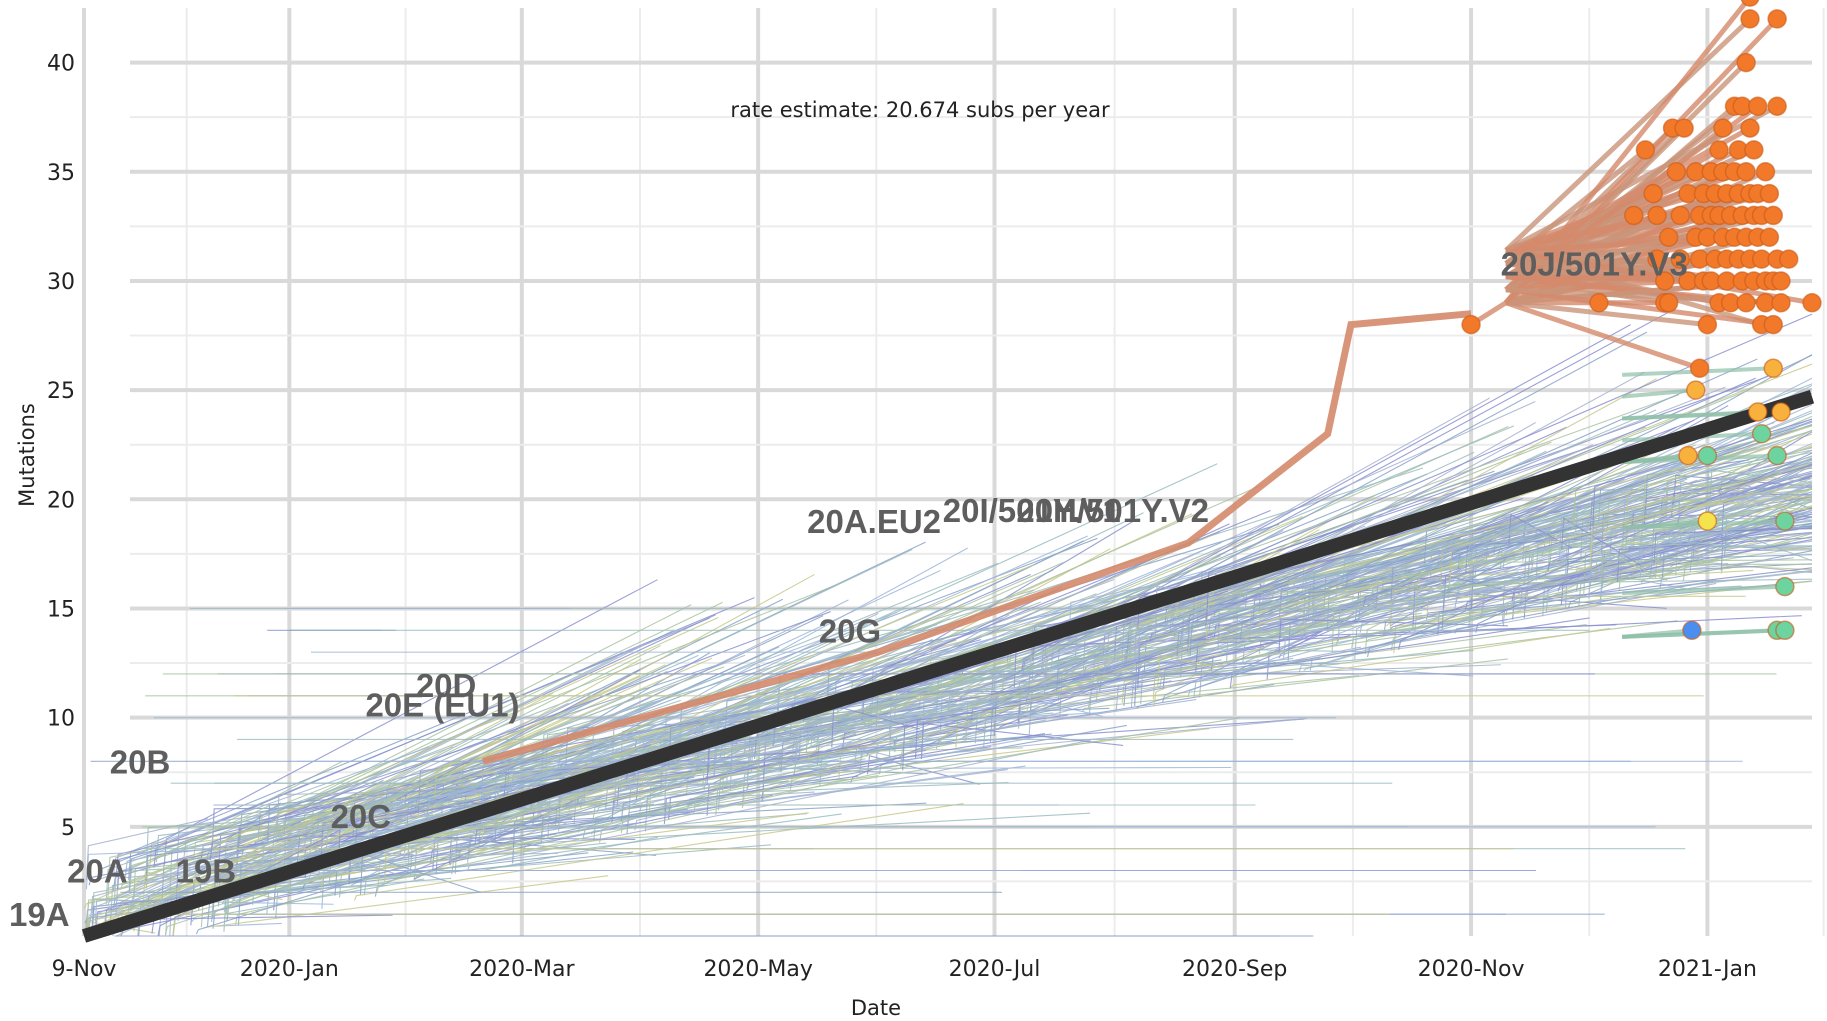 The image size is (1827, 1021). Describe the element at coordinates (361, 816) in the screenshot. I see `clade-label: 20C` at that location.